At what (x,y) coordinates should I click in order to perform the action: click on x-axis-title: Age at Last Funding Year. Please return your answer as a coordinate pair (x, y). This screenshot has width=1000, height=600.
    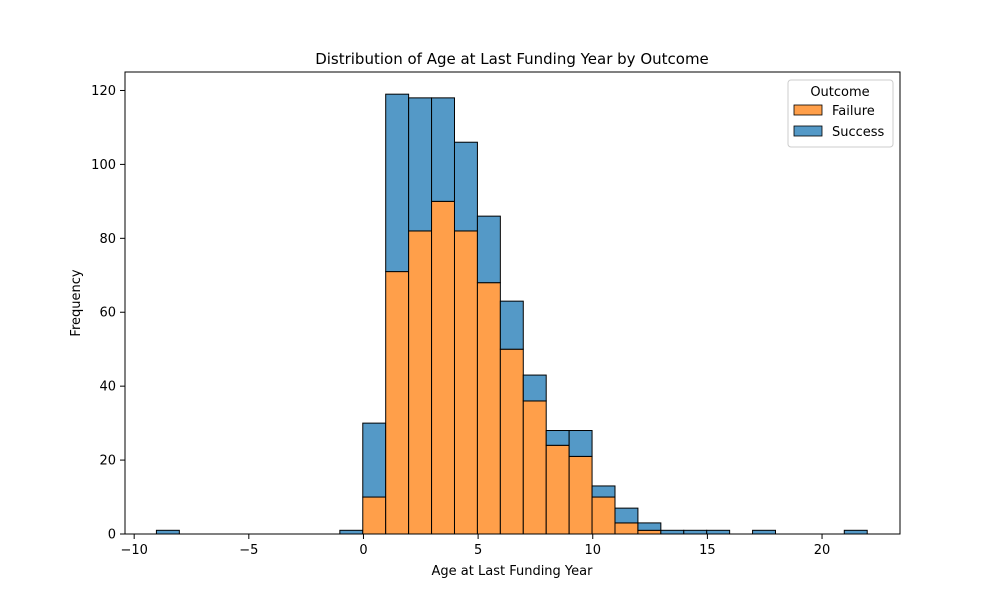
    Looking at the image, I should click on (513, 571).